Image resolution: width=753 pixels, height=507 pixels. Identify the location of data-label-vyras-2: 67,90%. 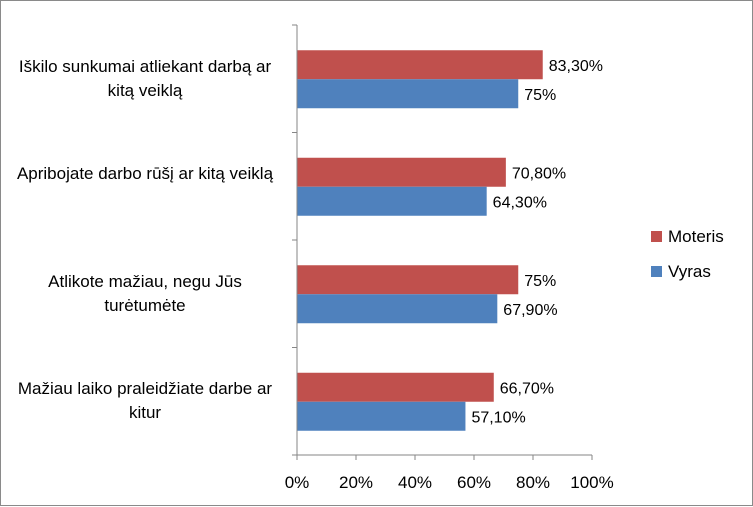
(530, 310).